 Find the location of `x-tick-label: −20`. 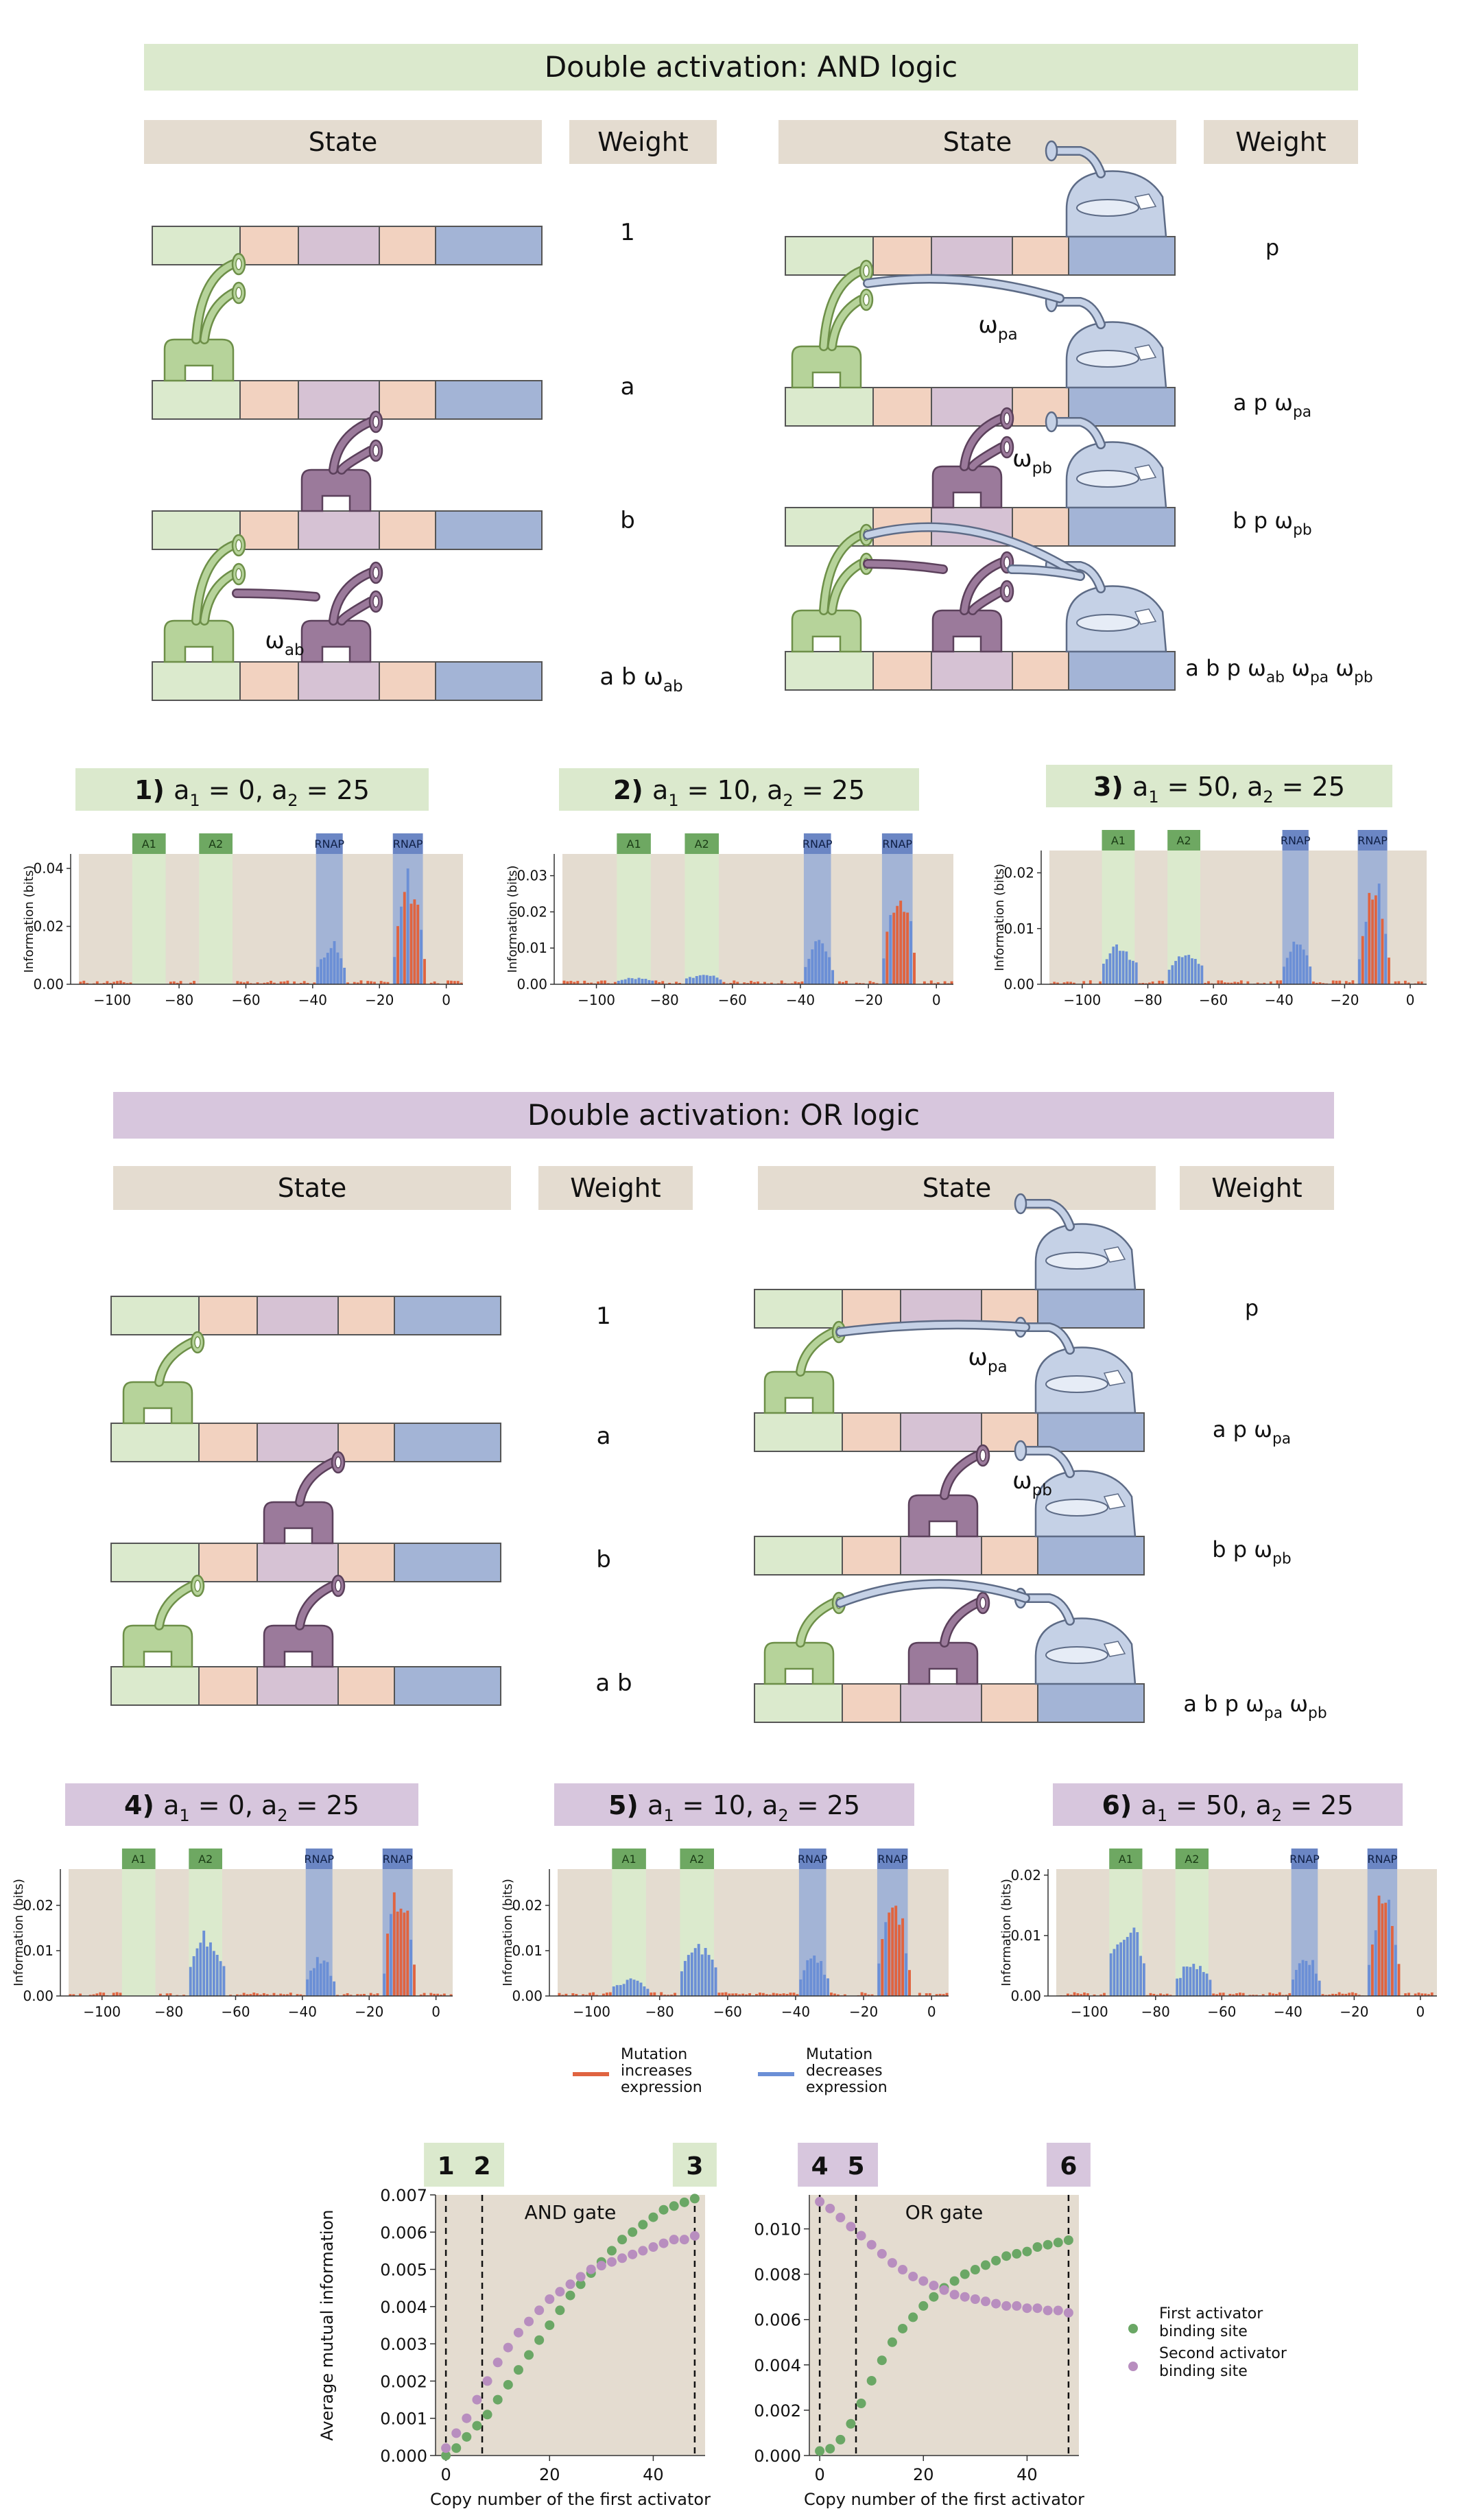

x-tick-label: −20 is located at coordinates (1354, 2012).